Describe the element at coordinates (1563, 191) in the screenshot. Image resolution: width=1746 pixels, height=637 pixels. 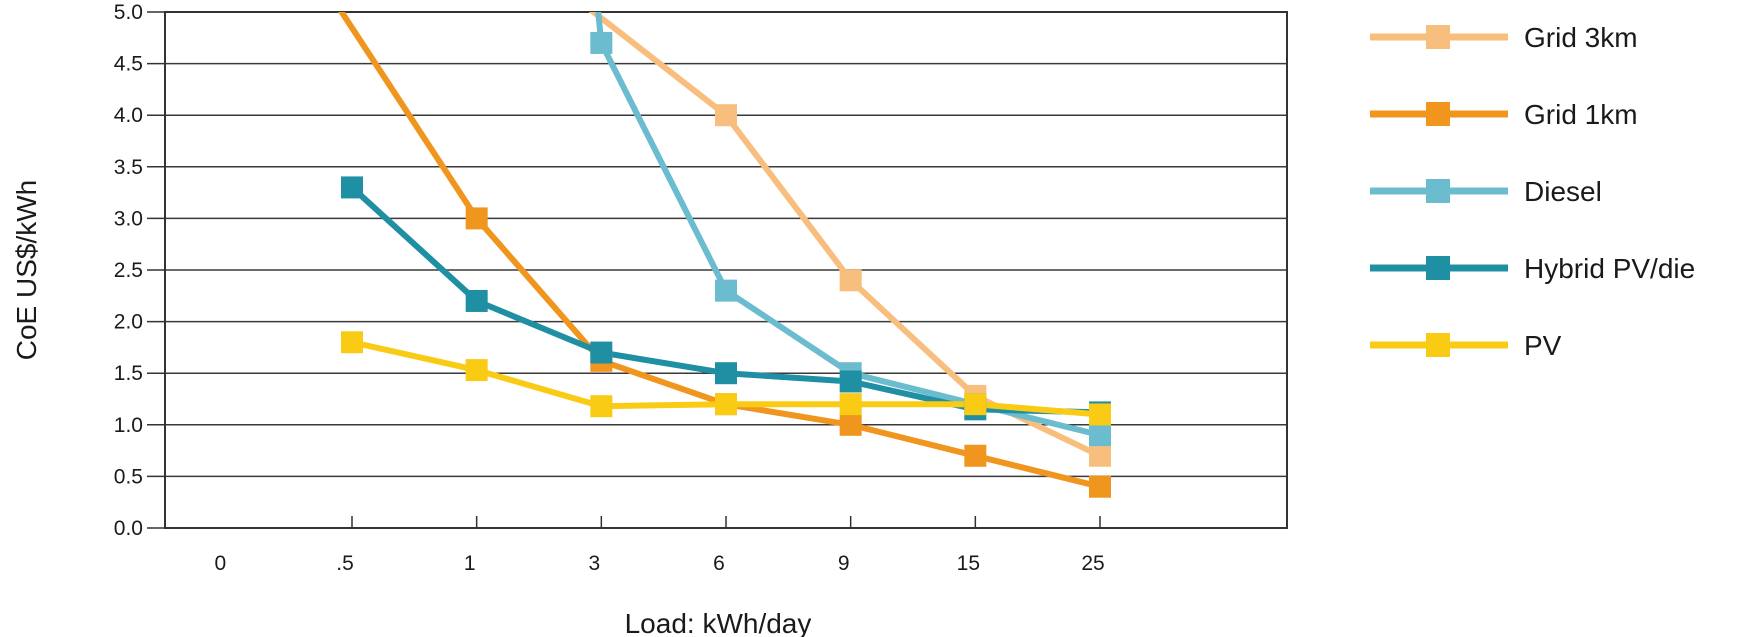
I see `legend-label: Diesel` at that location.